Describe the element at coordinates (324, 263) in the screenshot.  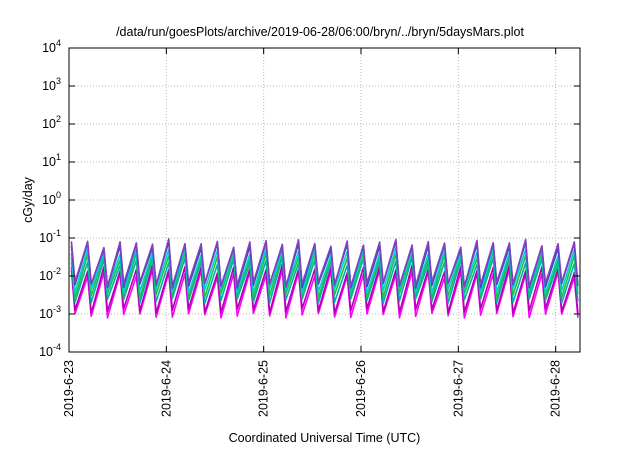
I see `series-line` at that location.